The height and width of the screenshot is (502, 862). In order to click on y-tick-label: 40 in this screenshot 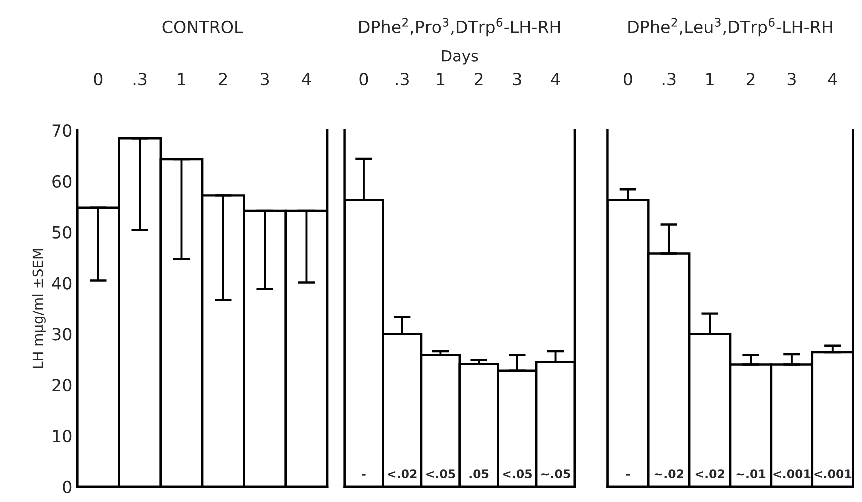, I will do `click(62, 283)`.